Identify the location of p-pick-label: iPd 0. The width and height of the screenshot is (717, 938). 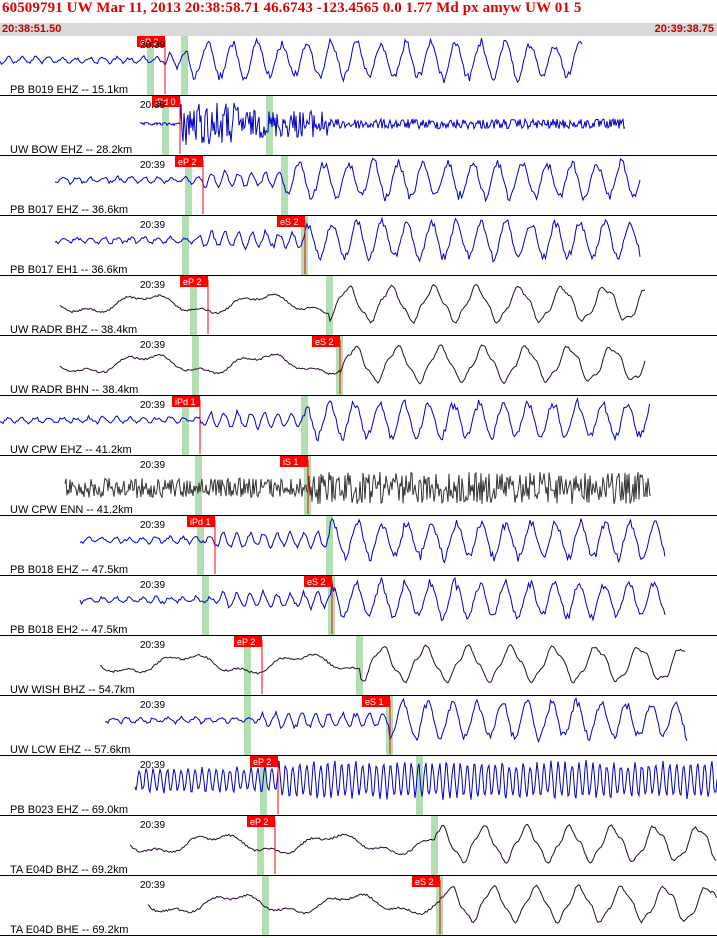
(165, 102).